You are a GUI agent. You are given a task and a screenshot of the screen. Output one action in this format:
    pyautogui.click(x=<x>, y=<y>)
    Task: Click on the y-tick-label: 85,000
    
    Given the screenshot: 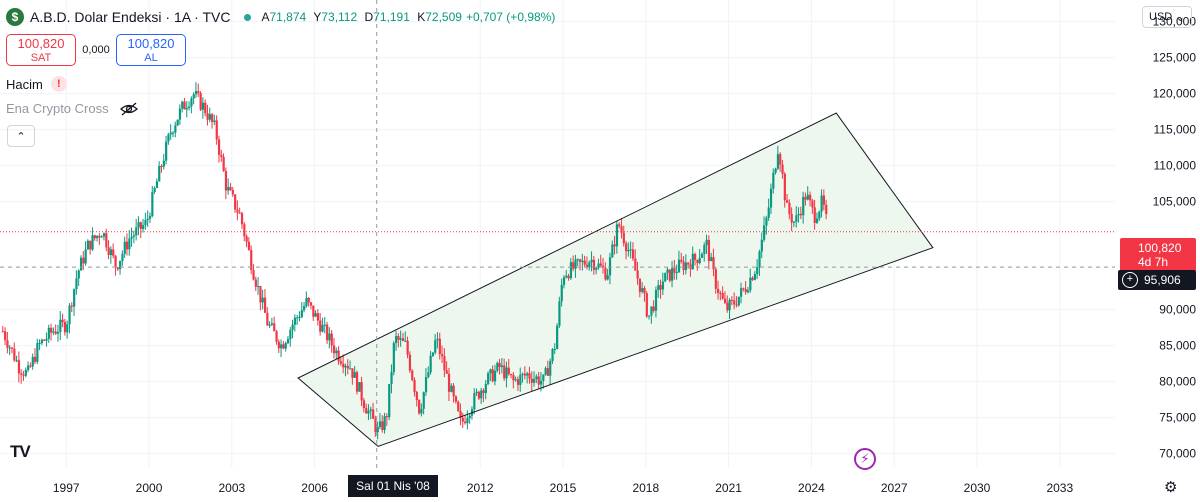 What is the action you would take?
    pyautogui.click(x=1177, y=346)
    